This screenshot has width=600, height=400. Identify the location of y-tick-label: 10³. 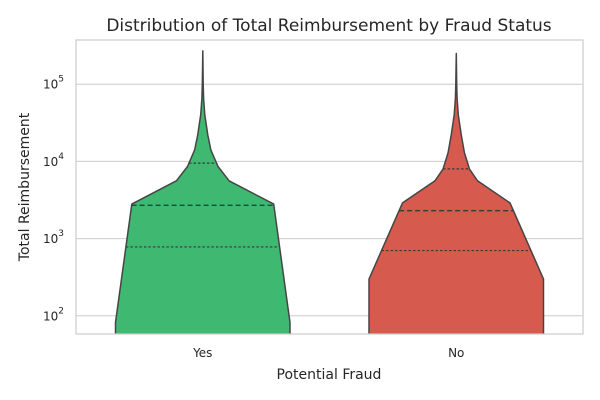
(53, 237).